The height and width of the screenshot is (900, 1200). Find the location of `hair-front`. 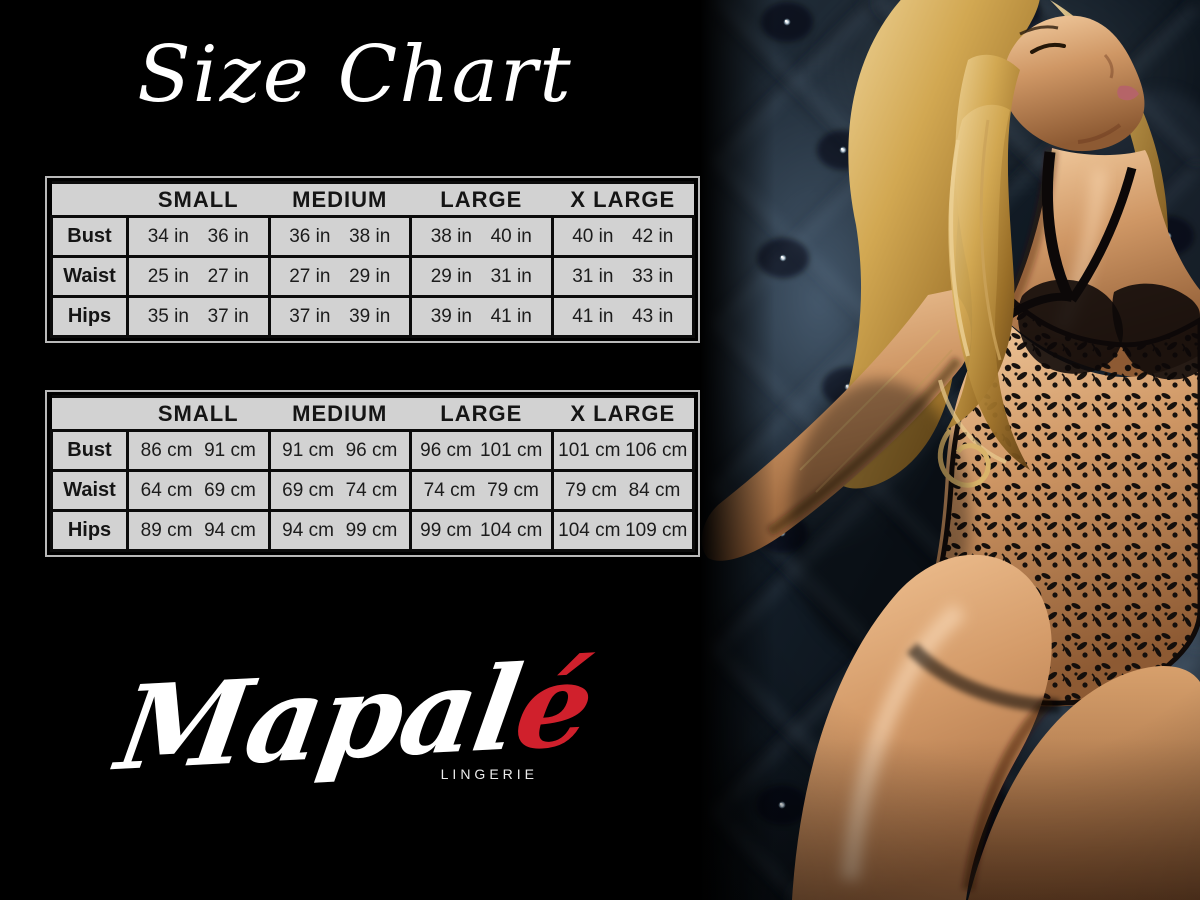

hair-front is located at coordinates (989, 287).